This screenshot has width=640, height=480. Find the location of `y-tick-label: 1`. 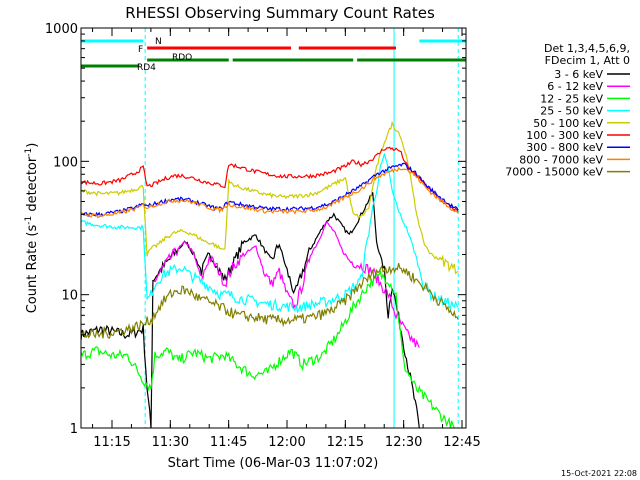

y-tick-label: 1 is located at coordinates (74, 429).